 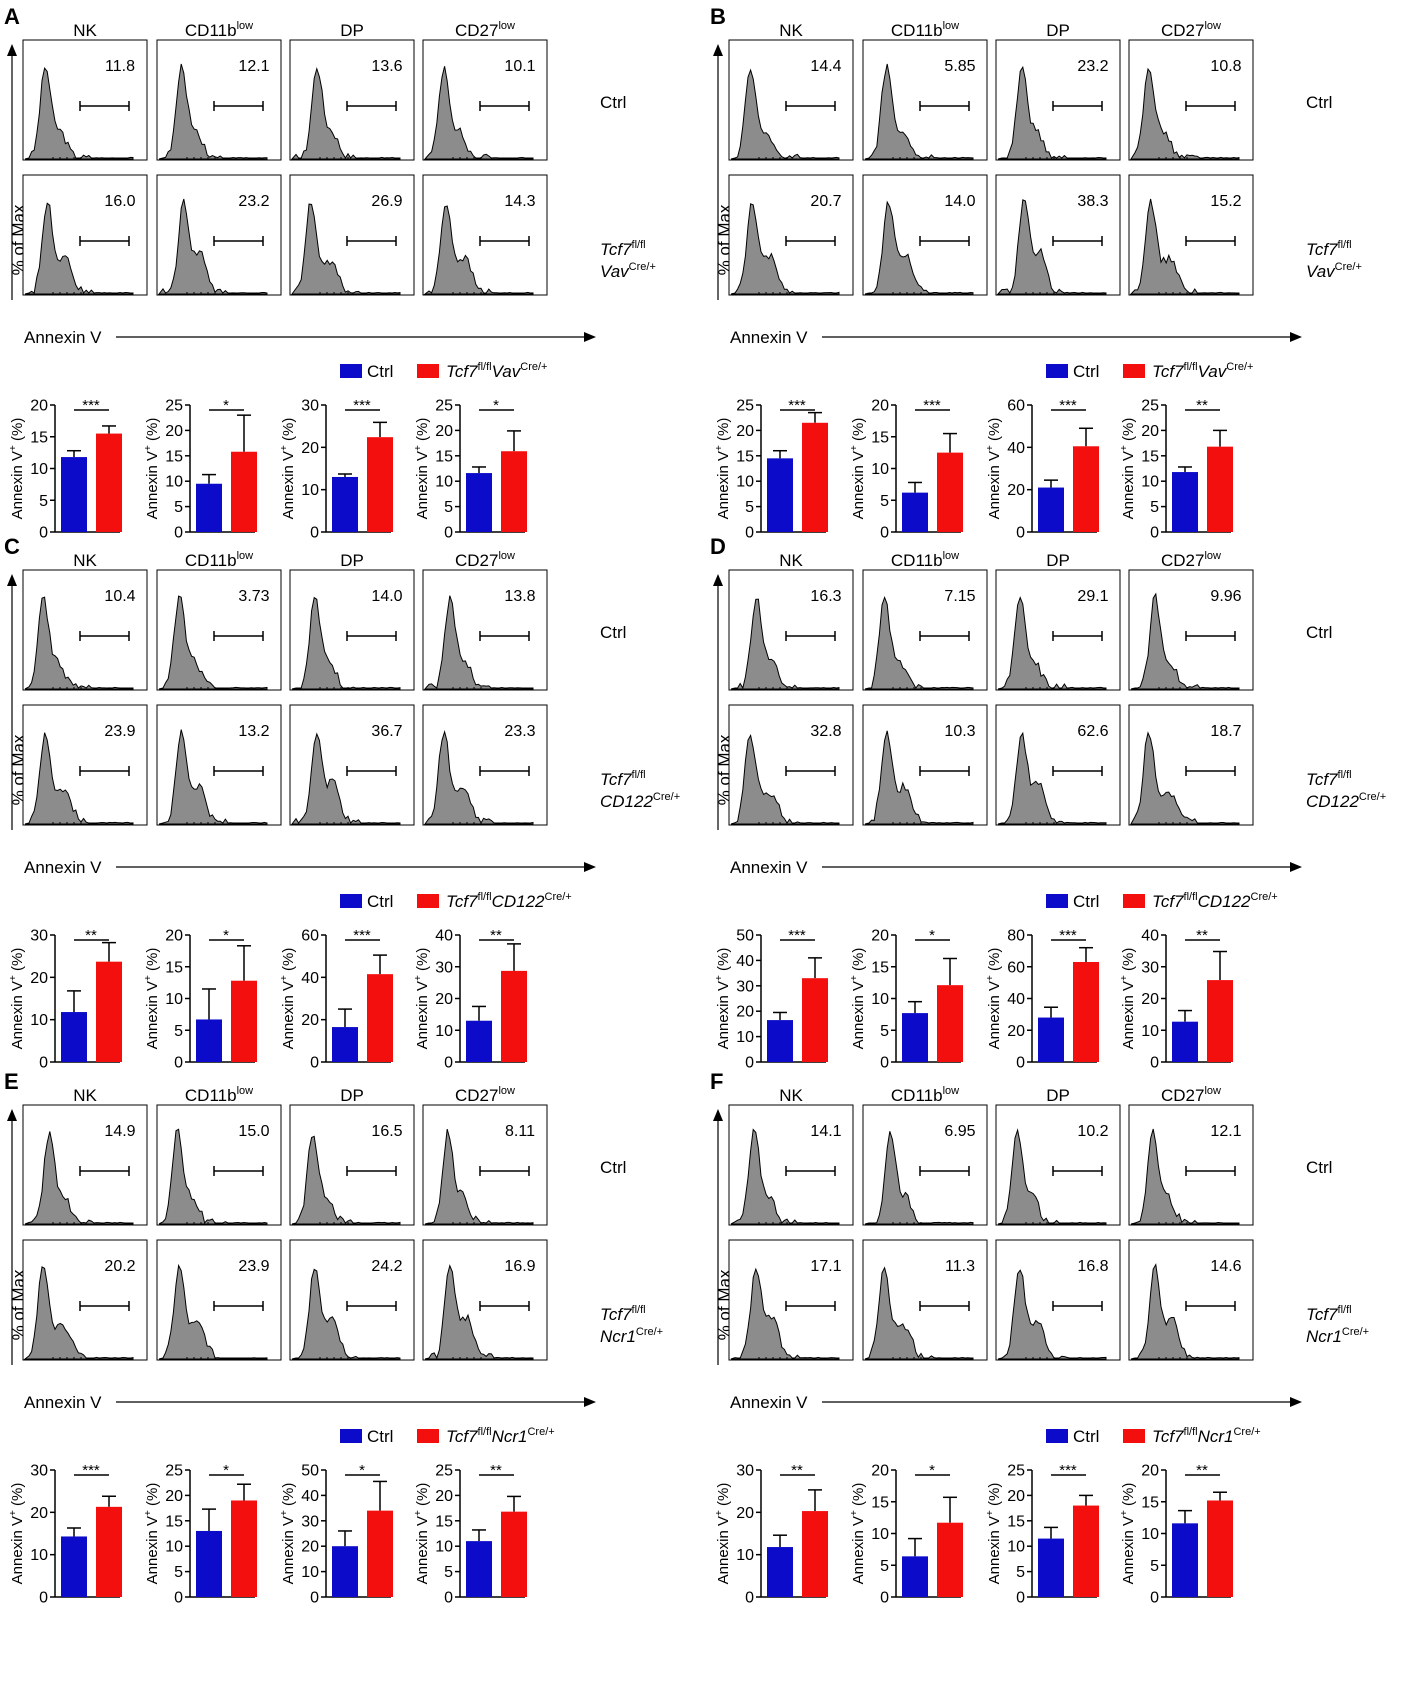 What do you see at coordinates (791, 1300) in the screenshot?
I see `histogram-plot: 17.1` at bounding box center [791, 1300].